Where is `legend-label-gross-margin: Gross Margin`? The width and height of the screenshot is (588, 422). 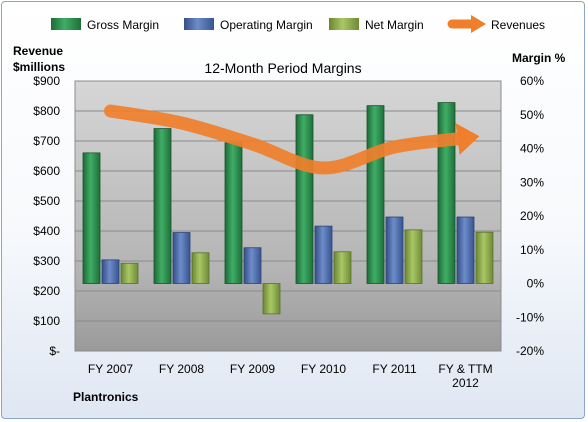 legend-label-gross-margin: Gross Margin is located at coordinates (123, 25).